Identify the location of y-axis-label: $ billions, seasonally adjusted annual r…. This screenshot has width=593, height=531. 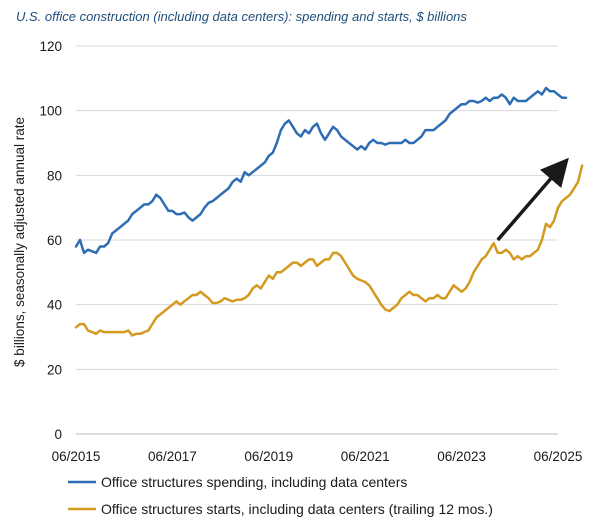
(19, 242).